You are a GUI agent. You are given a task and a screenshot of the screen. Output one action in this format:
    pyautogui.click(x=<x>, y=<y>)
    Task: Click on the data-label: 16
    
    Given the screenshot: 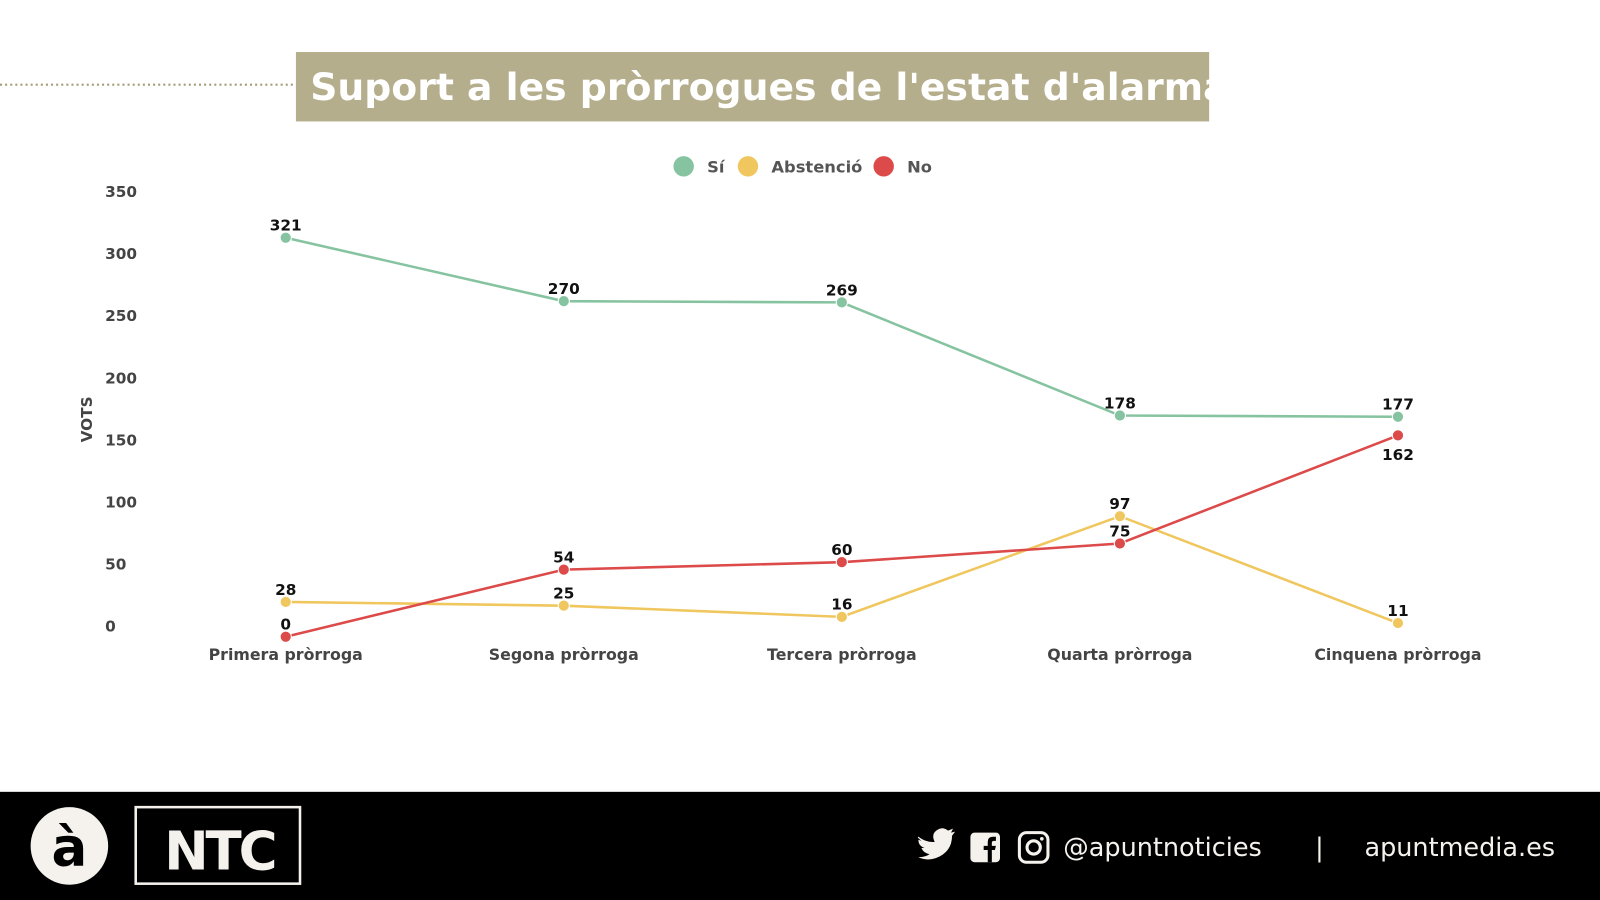 What is the action you would take?
    pyautogui.click(x=841, y=605)
    